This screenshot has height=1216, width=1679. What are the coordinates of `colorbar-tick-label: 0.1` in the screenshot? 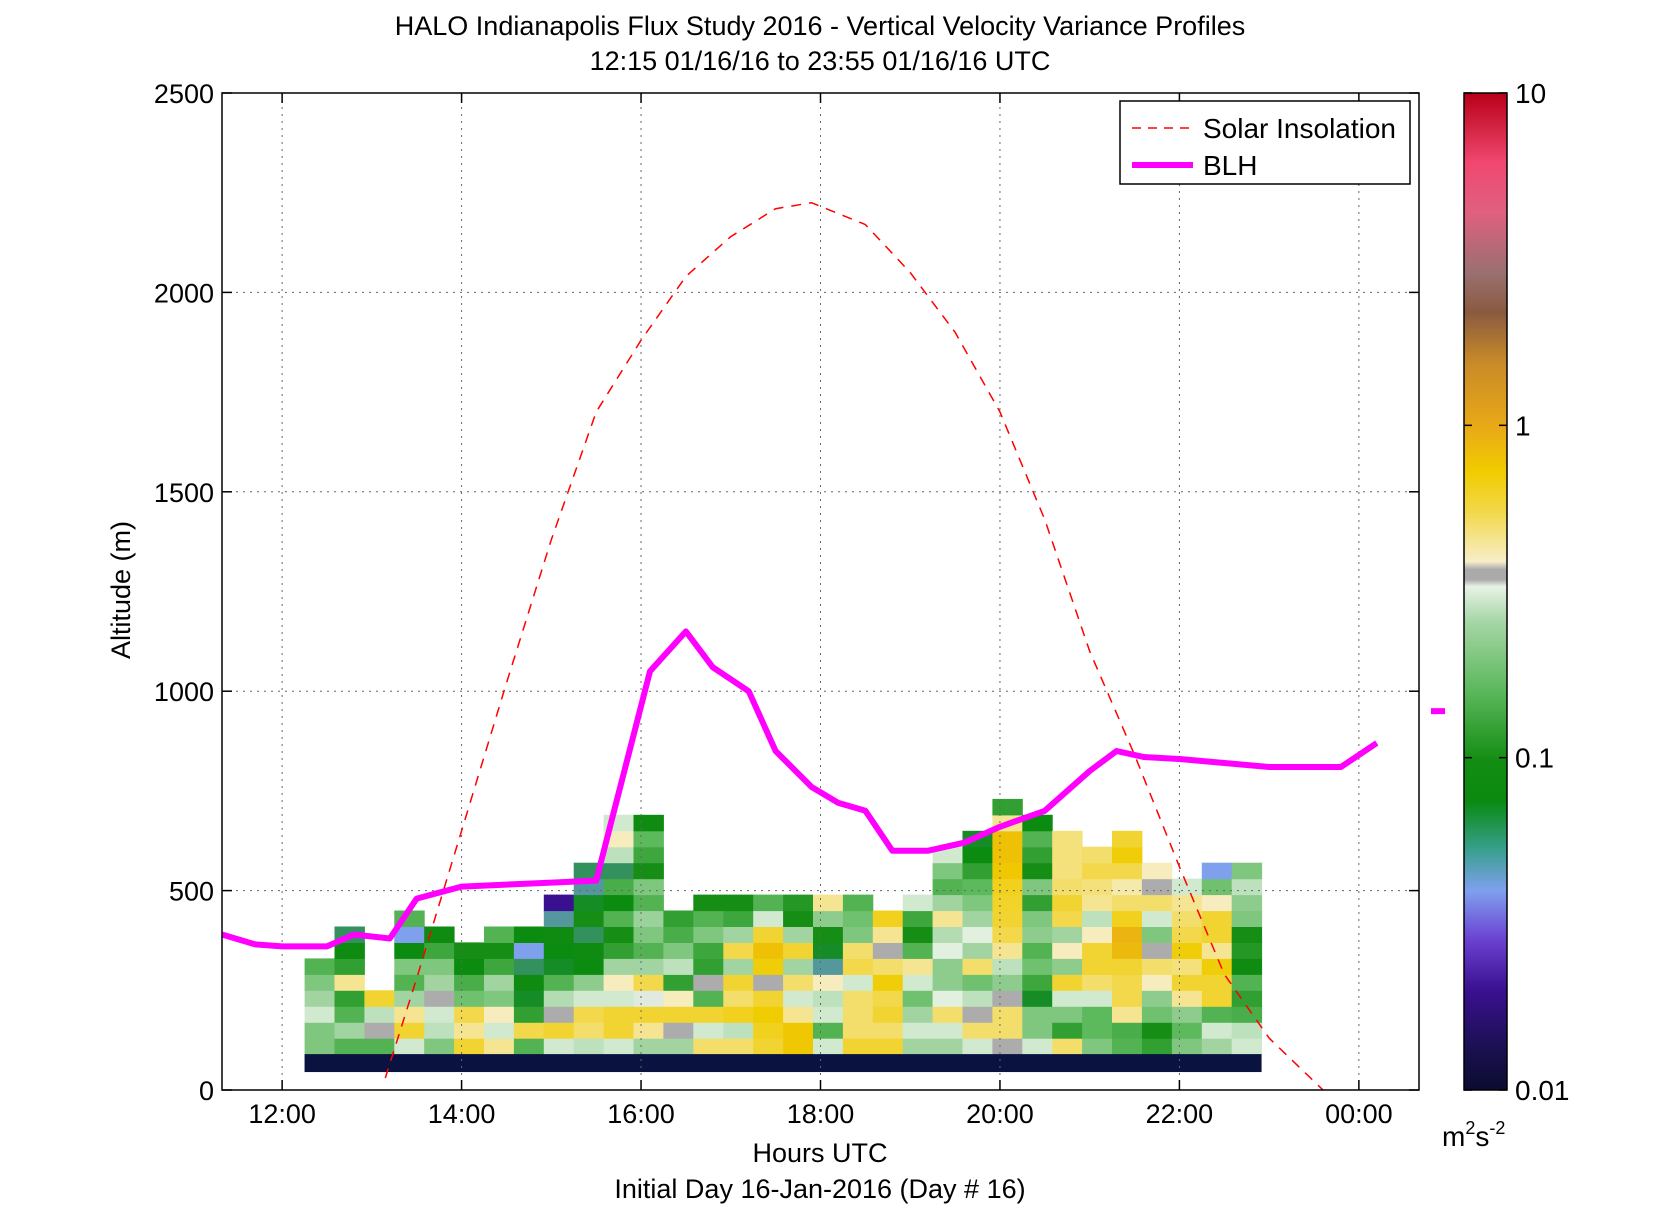 It's located at (1534, 758).